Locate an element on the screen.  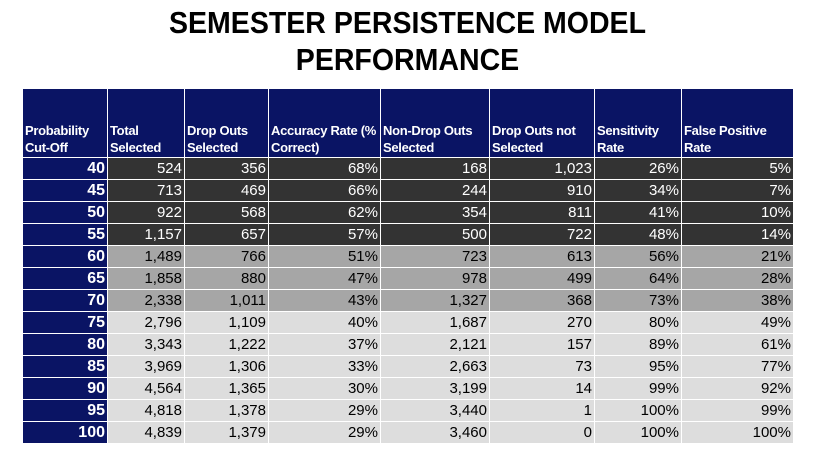
cell-total-selected: 3,969 is located at coordinates (146, 366).